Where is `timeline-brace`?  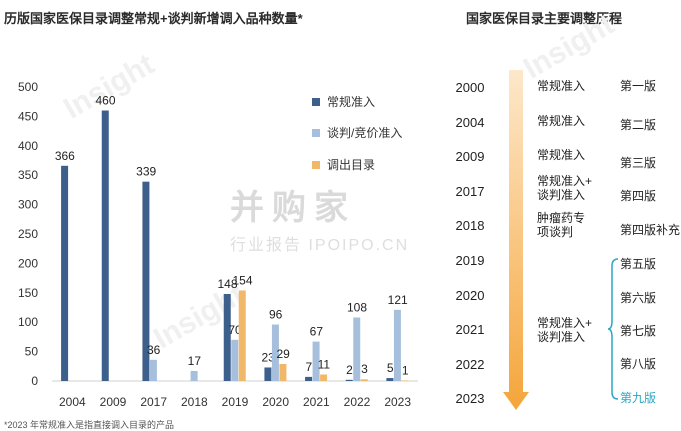
timeline-brace is located at coordinates (613, 329).